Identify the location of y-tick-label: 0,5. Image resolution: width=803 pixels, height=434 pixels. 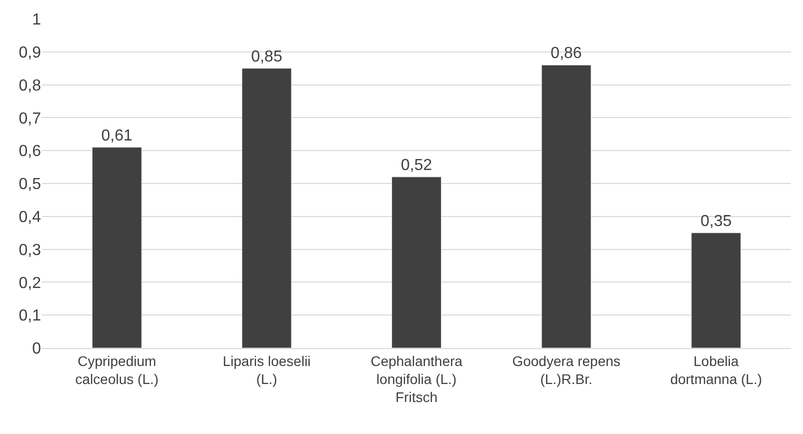
(30, 185).